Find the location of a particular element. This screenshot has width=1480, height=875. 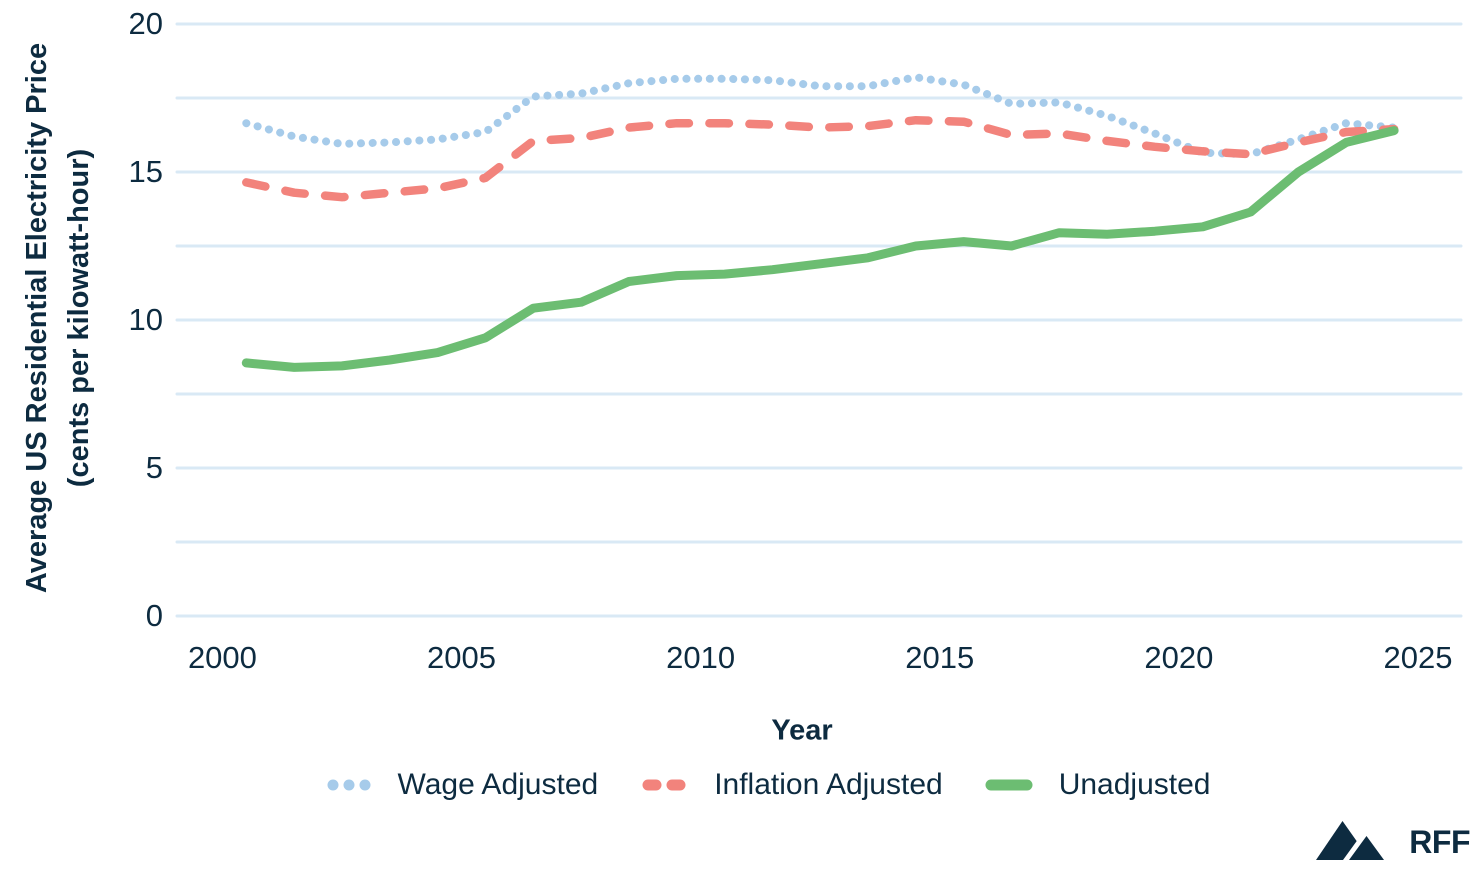

x-tick-label: 2015 is located at coordinates (940, 657).